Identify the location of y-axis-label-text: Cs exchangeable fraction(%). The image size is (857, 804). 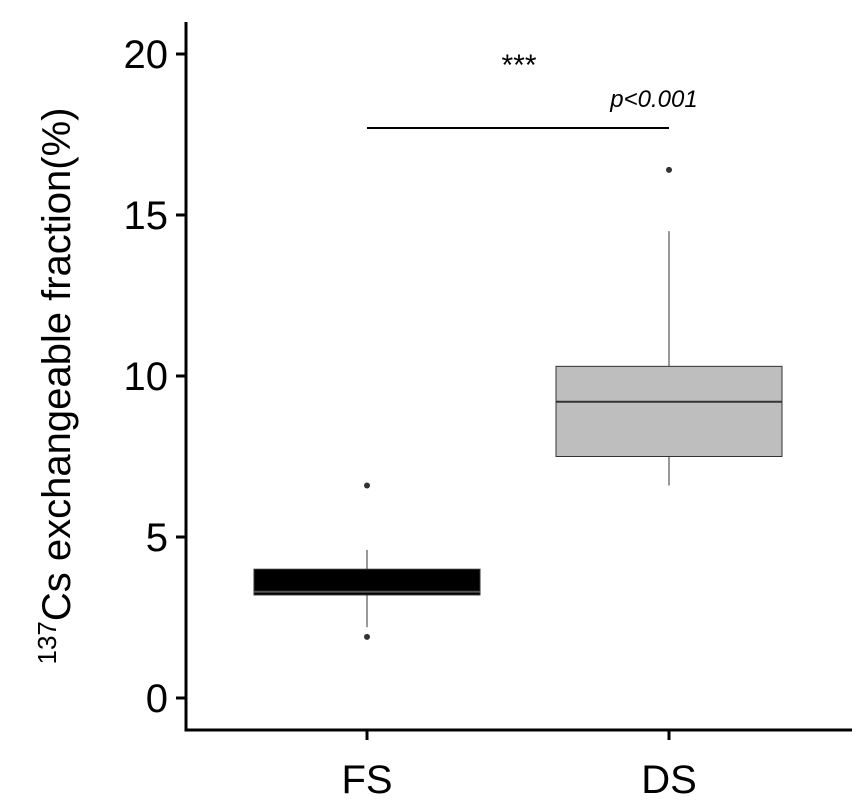
(57, 365).